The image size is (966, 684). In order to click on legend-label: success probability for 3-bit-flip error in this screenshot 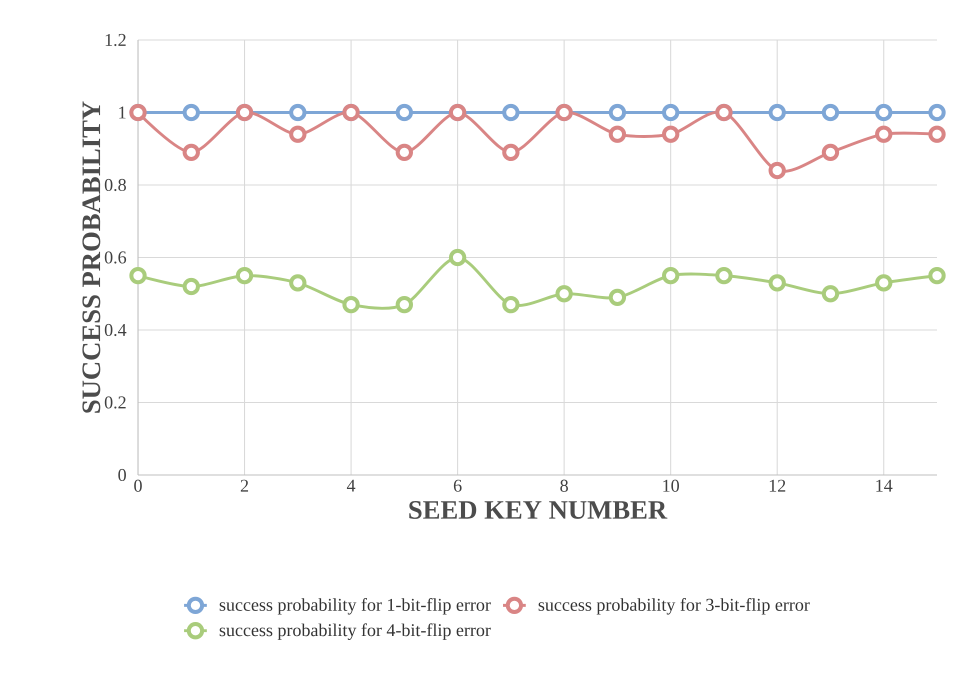, I will do `click(674, 606)`.